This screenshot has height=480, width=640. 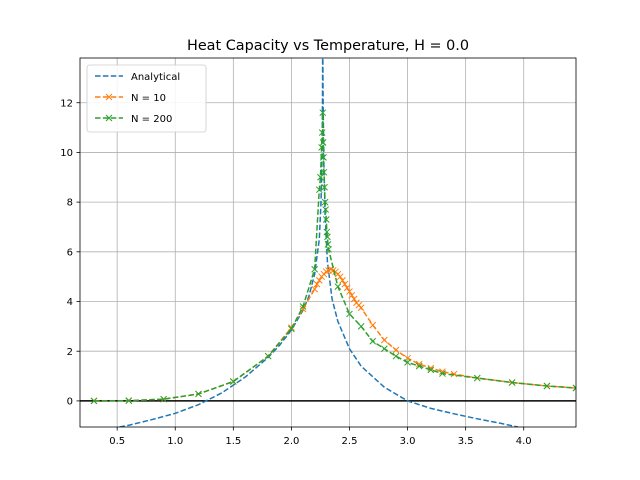 What do you see at coordinates (233, 441) in the screenshot?
I see `x-tick-label: 1.5` at bounding box center [233, 441].